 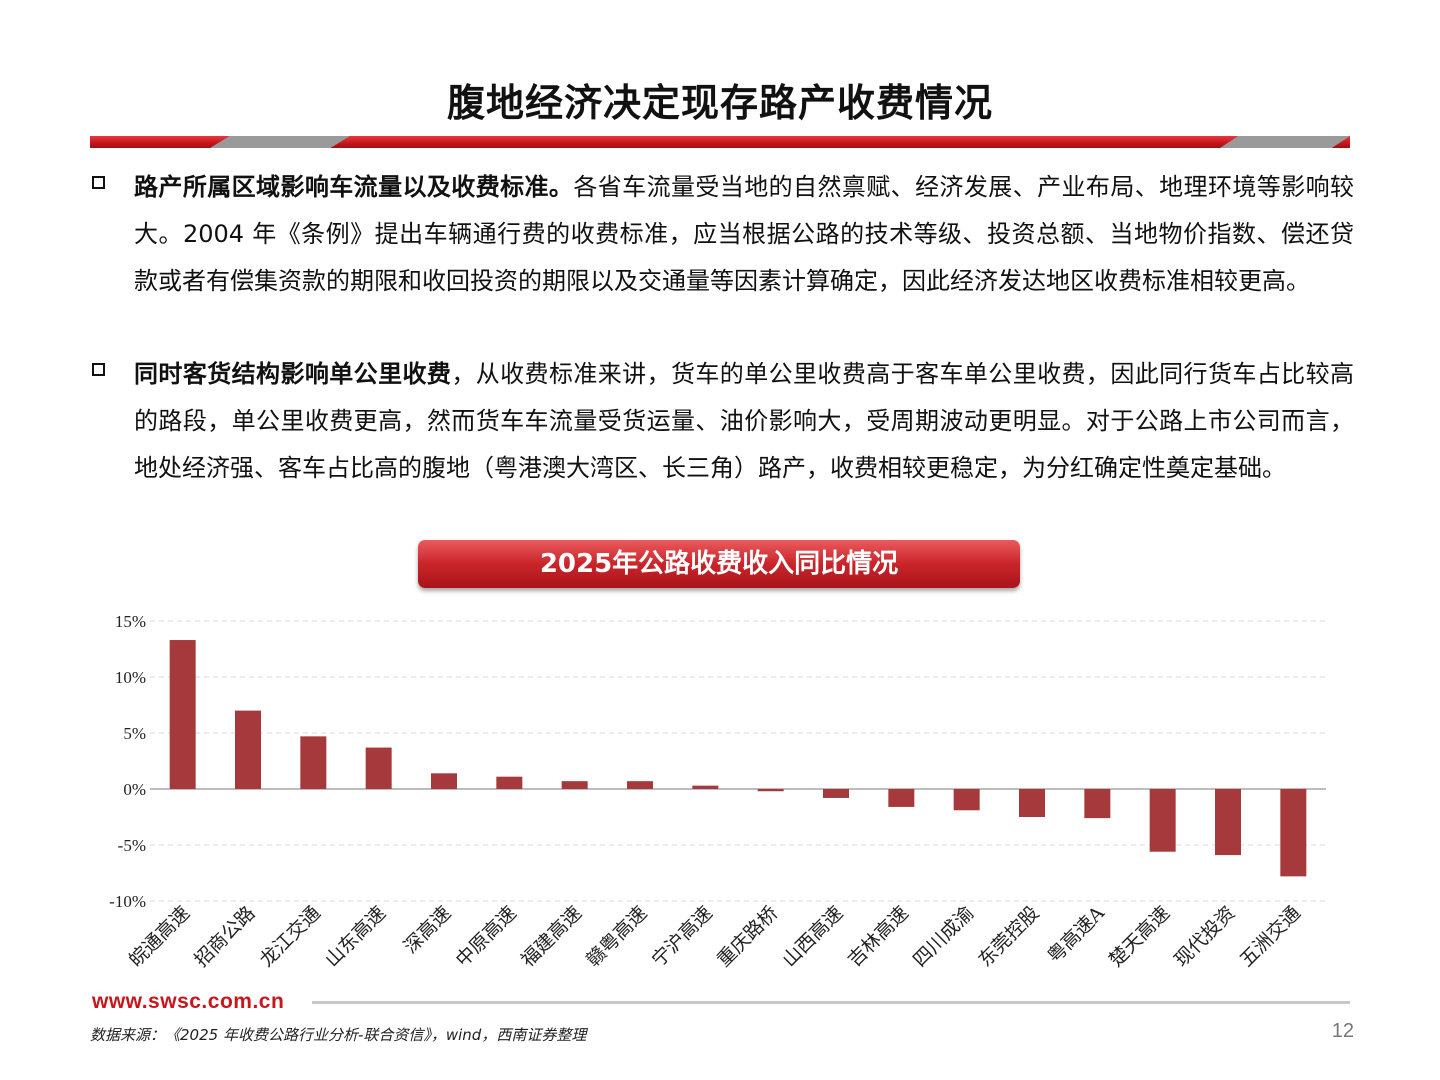 I want to click on y-tick-label: 0%, so click(x=134, y=789).